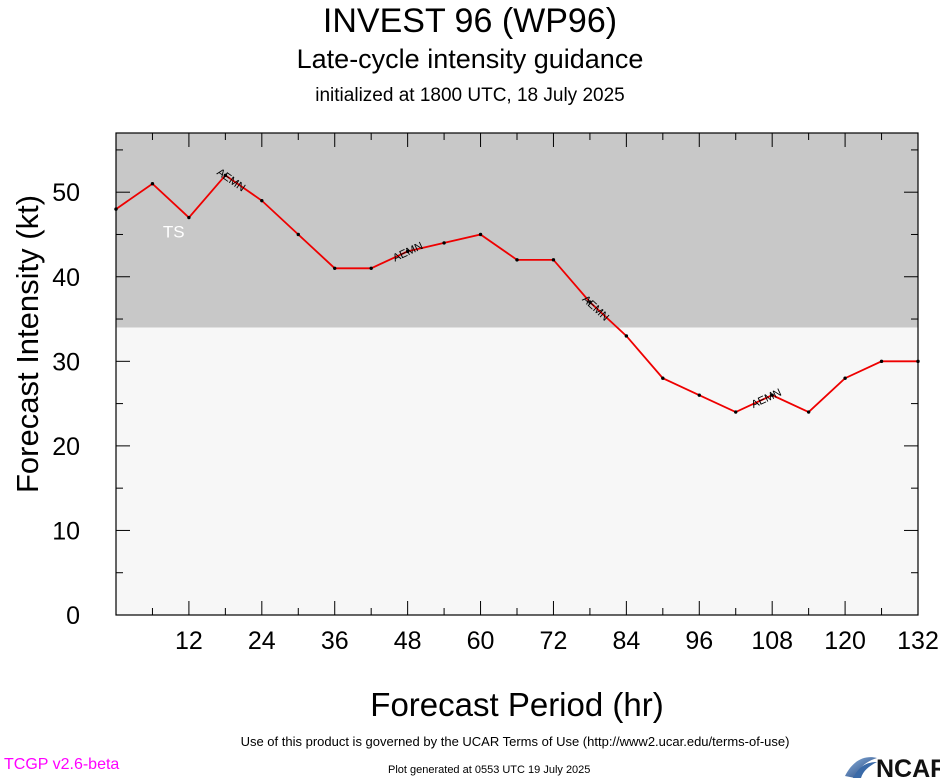 Image resolution: width=940 pixels, height=780 pixels. What do you see at coordinates (908, 767) in the screenshot?
I see `svg-text: NCAR` at bounding box center [908, 767].